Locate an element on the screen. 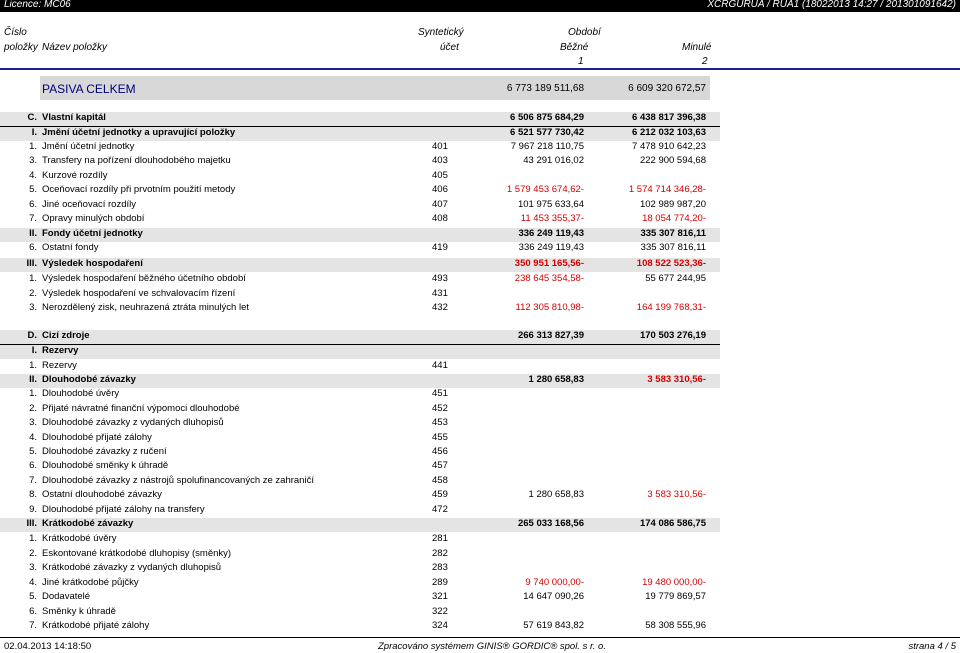  row-account: 453 is located at coordinates (440, 422).